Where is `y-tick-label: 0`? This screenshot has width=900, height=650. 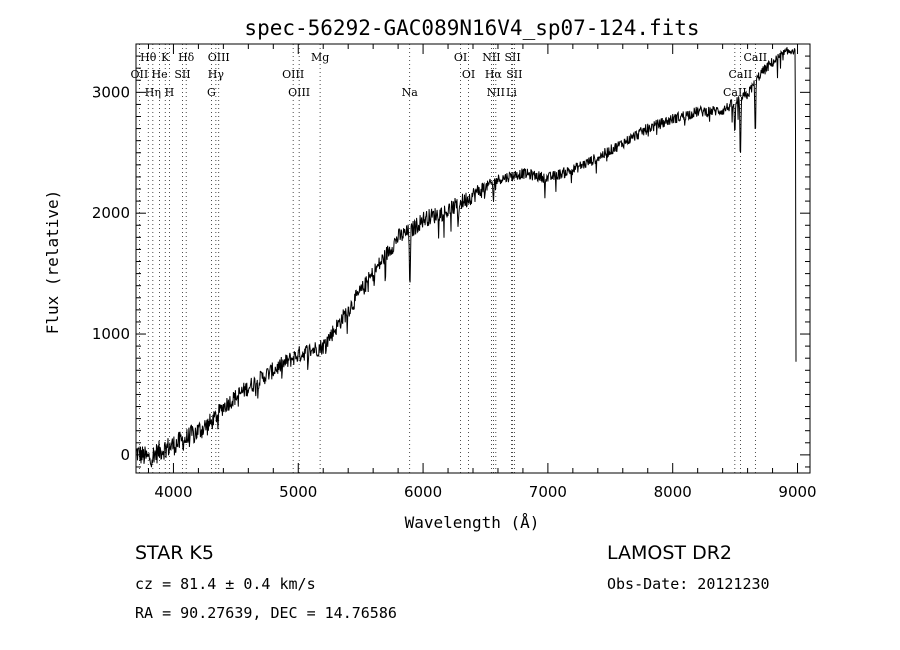 y-tick-label: 0 is located at coordinates (125, 455).